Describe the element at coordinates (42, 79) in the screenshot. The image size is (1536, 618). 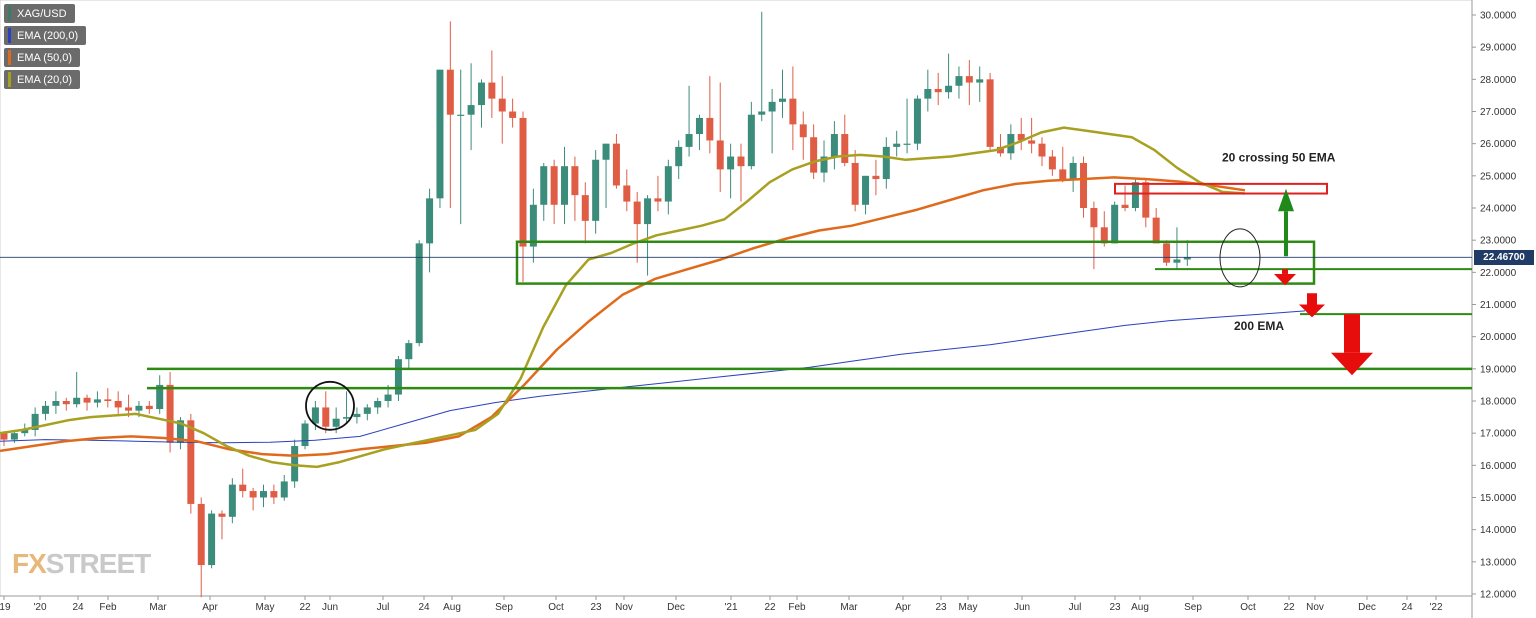
I see `legend-item-ema20: EMA (20,0)` at that location.